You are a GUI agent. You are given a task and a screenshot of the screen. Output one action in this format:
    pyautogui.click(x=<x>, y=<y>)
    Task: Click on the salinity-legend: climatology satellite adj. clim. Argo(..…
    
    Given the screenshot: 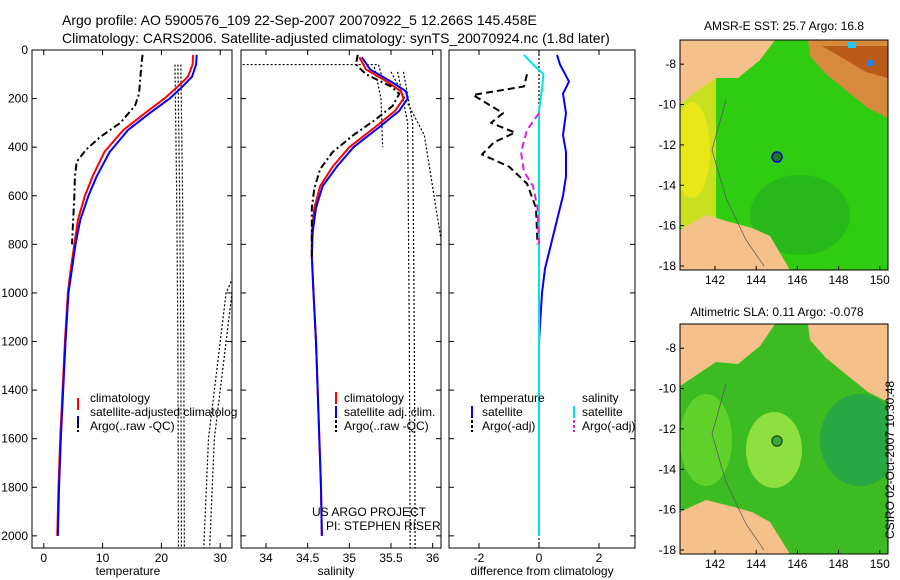 What is the action you would take?
    pyautogui.click(x=385, y=412)
    